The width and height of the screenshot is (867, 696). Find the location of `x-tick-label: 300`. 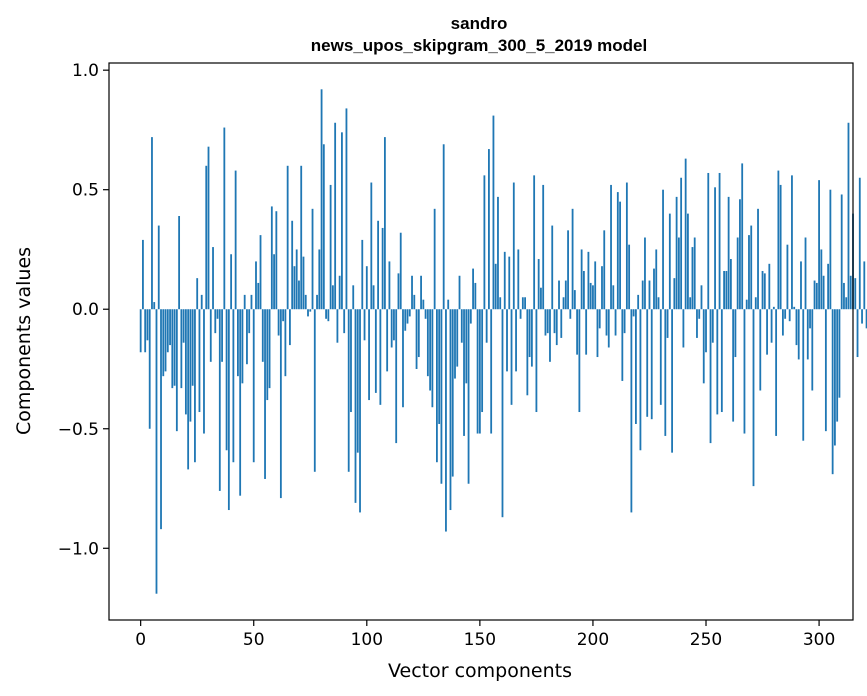

x-tick-label: 300 is located at coordinates (819, 640).